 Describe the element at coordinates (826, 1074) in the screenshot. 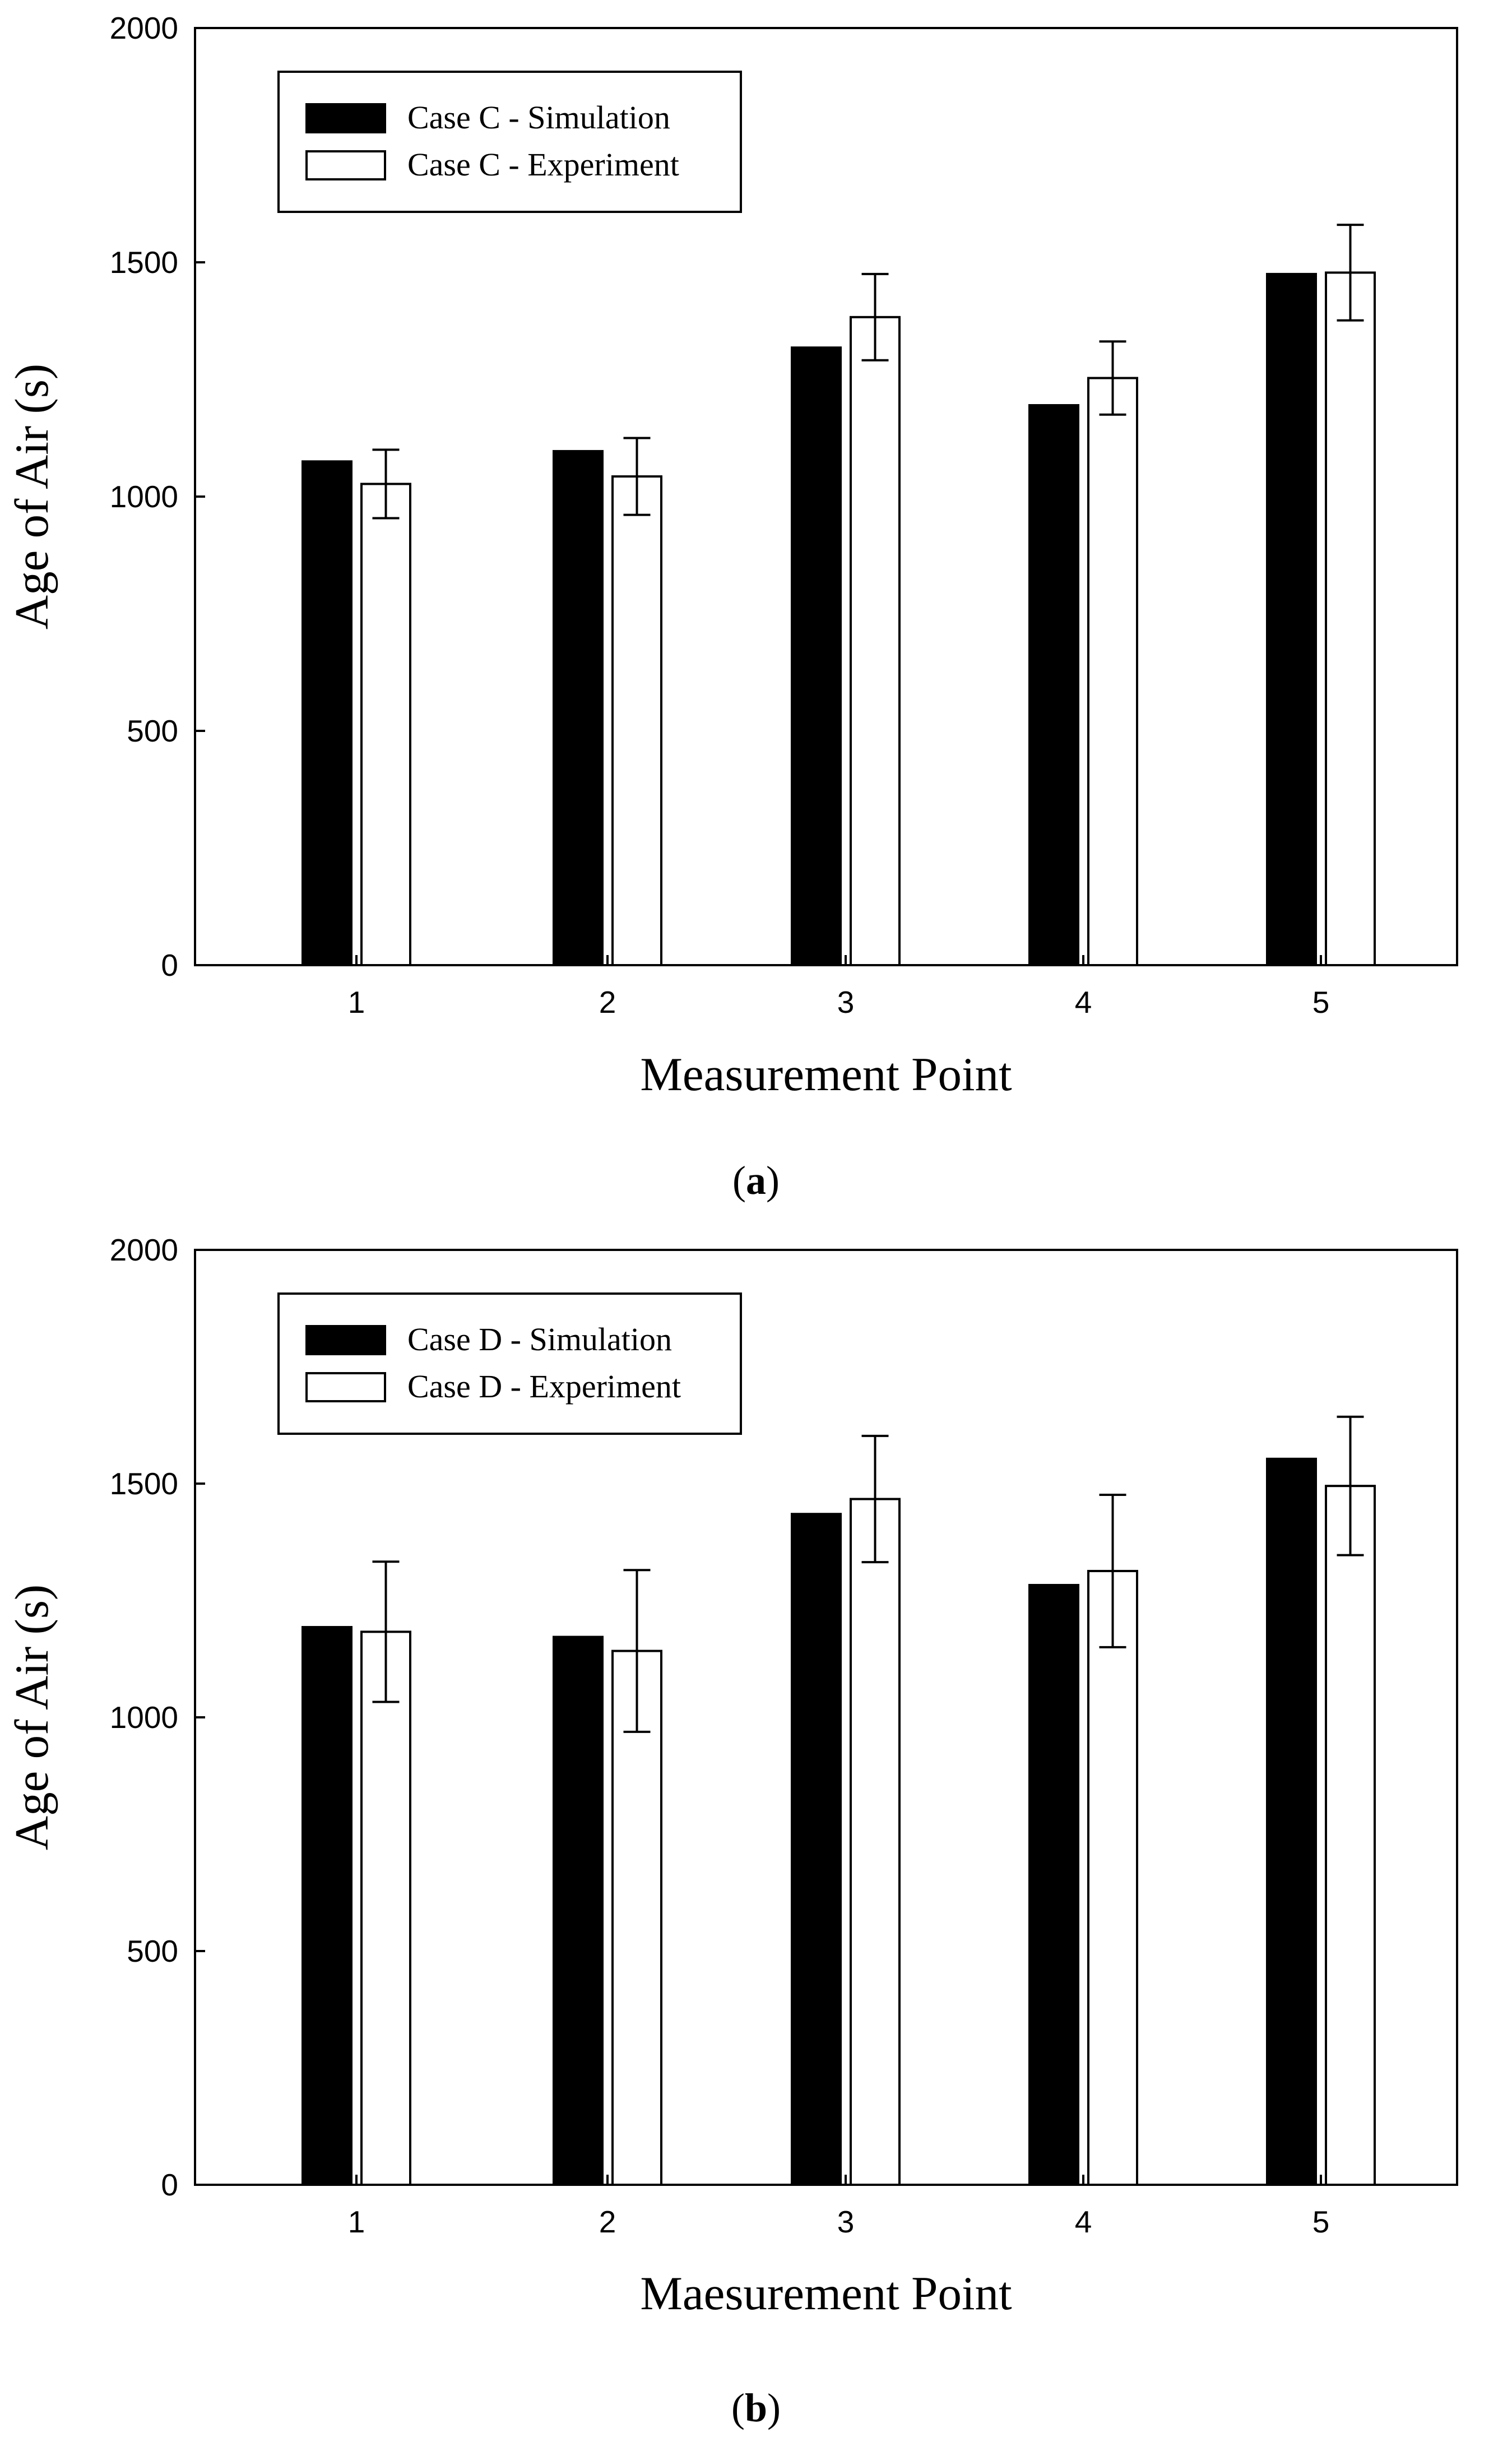

I see `x-axis-title: Measurement Point` at that location.